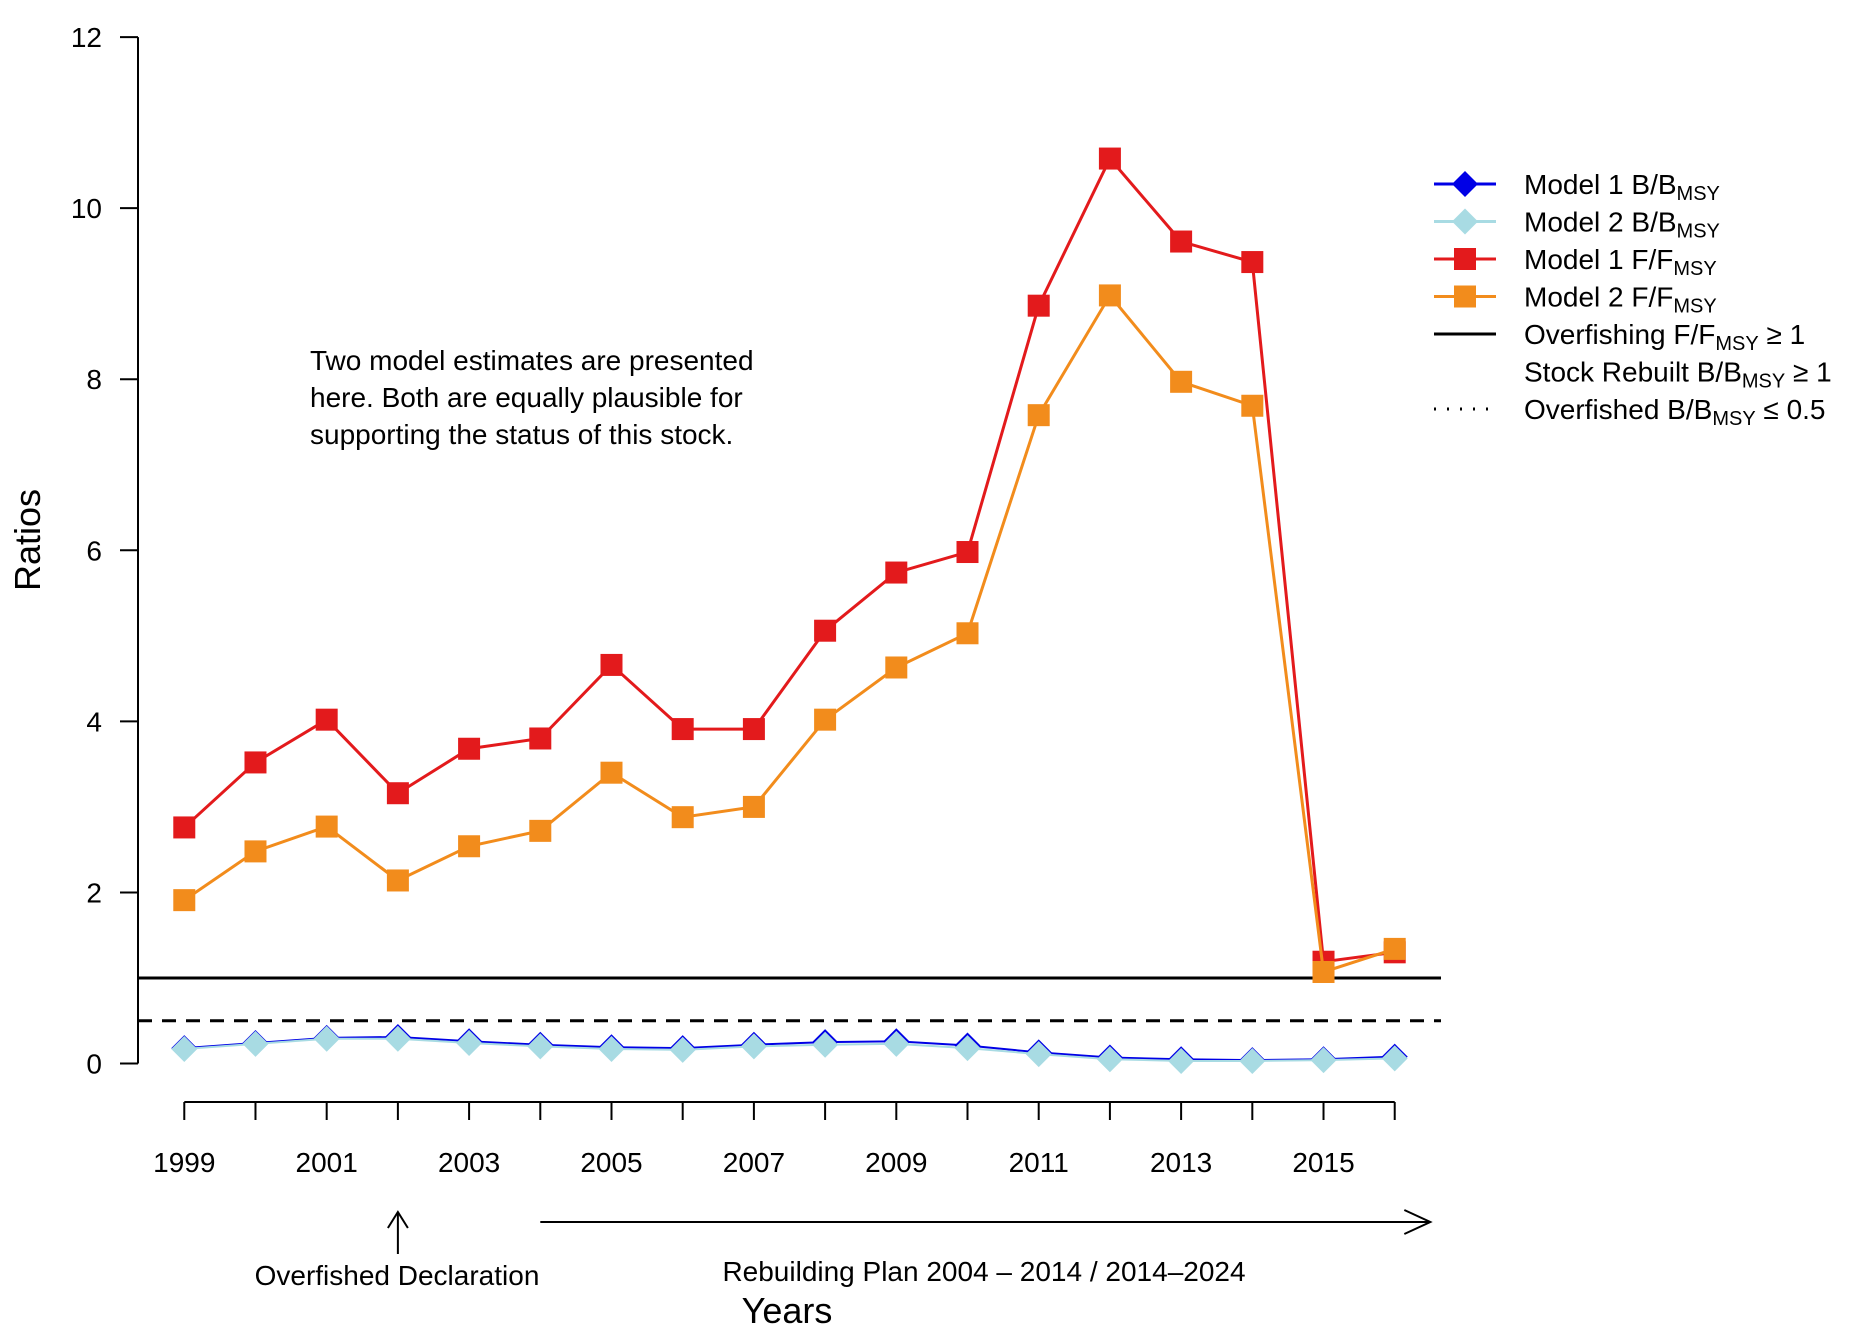 This screenshot has width=1869, height=1328. Describe the element at coordinates (754, 1162) in the screenshot. I see `x-tick-label: 2007` at that location.